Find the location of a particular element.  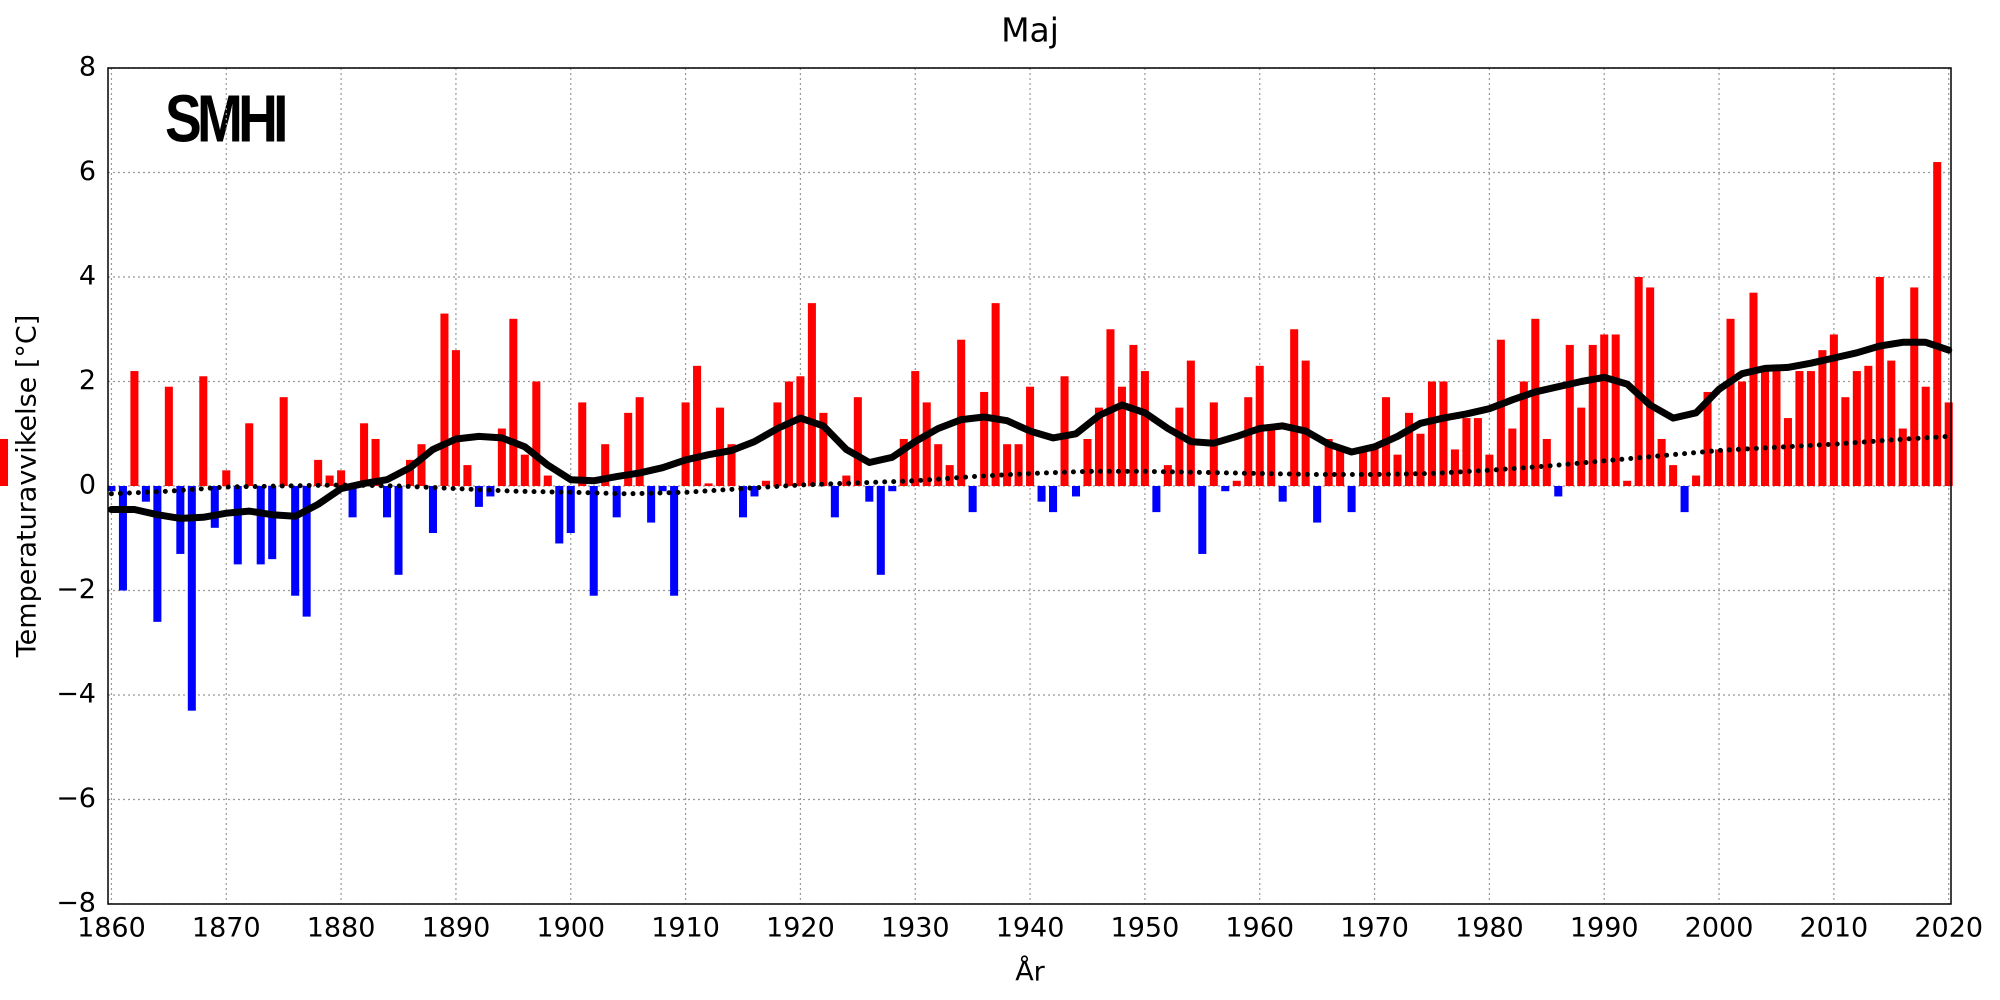

x-tick-label: 2010 is located at coordinates (1834, 928).